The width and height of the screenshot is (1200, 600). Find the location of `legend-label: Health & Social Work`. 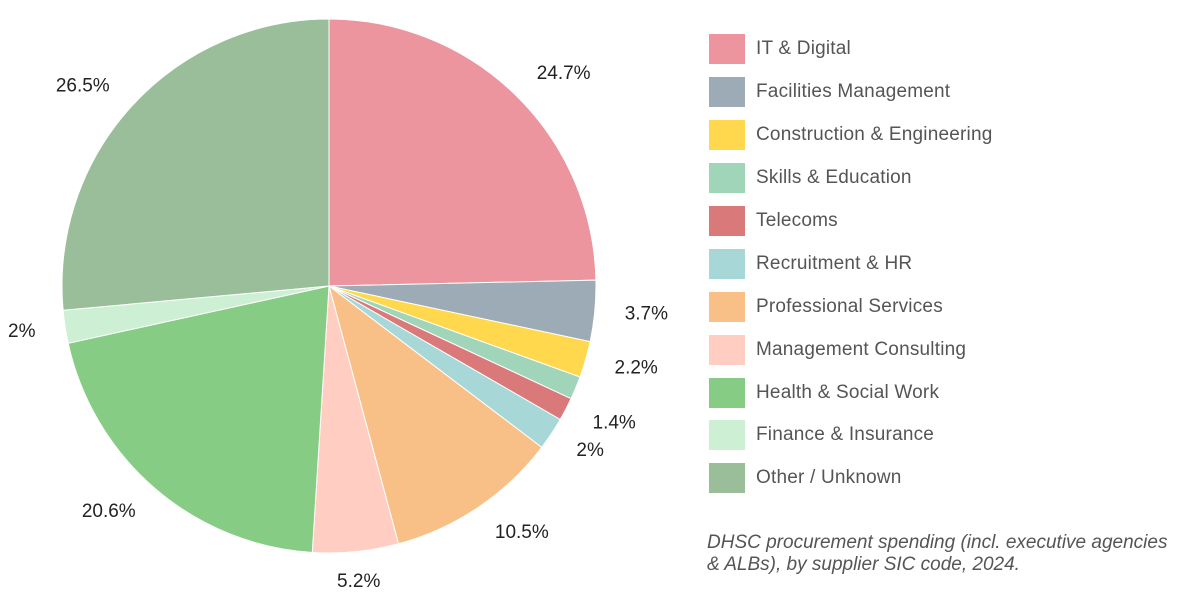

legend-label: Health & Social Work is located at coordinates (848, 392).